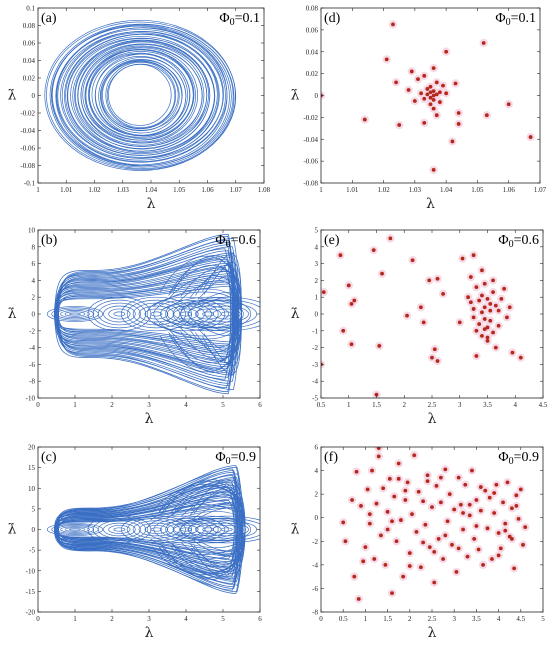 The width and height of the screenshot is (550, 645). What do you see at coordinates (49, 240) in the screenshot?
I see `panel-label: (b)` at bounding box center [49, 240].